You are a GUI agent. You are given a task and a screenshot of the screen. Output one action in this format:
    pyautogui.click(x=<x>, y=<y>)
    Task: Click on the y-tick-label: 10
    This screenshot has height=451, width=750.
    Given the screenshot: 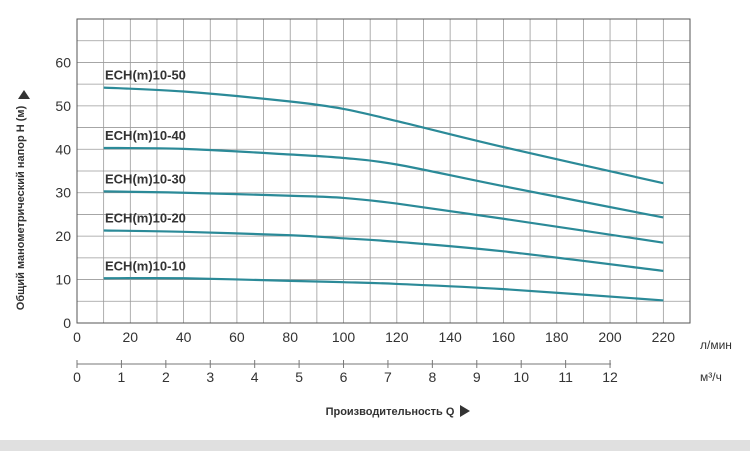 What is the action you would take?
    pyautogui.click(x=63, y=280)
    